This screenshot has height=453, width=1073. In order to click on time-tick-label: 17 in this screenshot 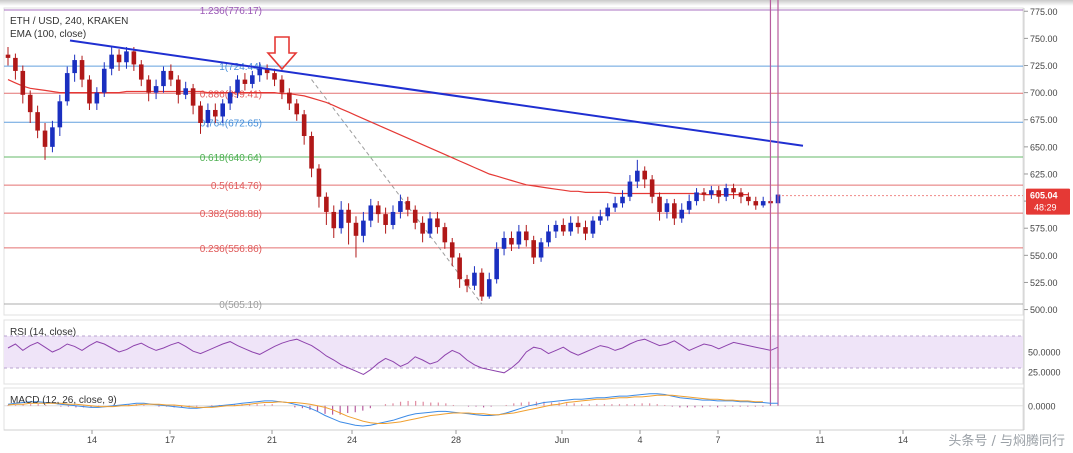, I will do `click(170, 440)`.